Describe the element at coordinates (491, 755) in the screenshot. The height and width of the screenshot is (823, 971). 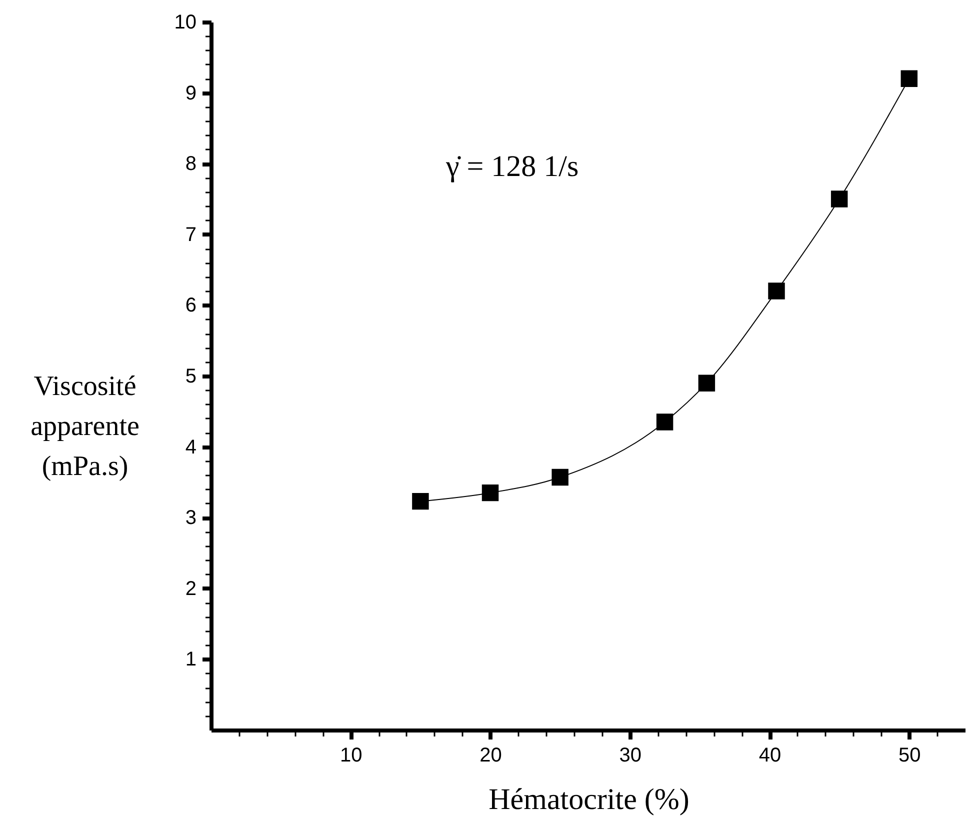
I see `x-tick-label: 20` at that location.